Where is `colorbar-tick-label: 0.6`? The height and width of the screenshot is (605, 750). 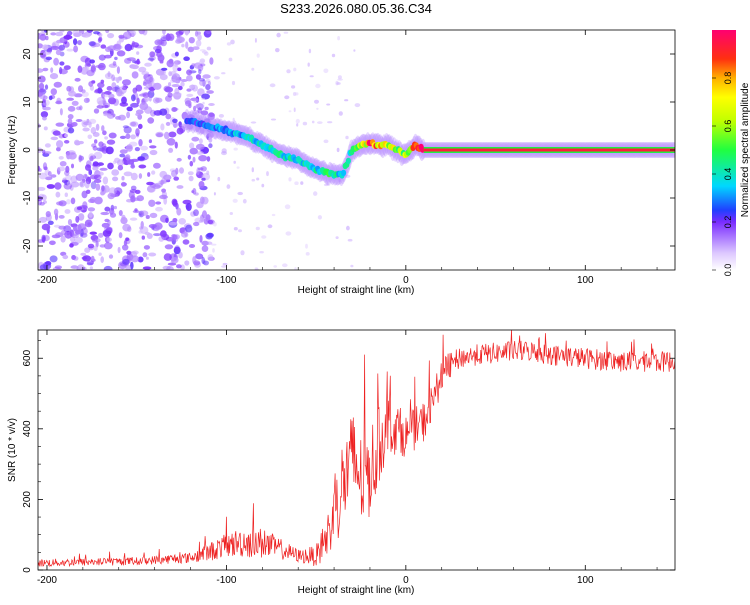
colorbar-tick-label: 0.6 is located at coordinates (728, 126).